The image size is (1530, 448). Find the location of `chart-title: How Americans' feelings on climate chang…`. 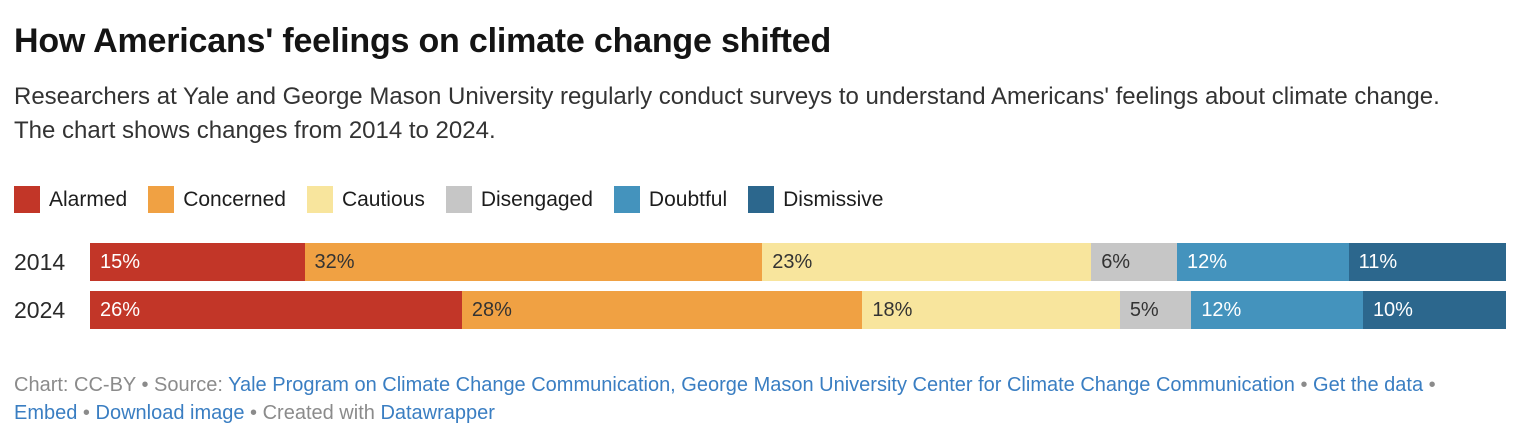

chart-title: How Americans' feelings on climate chang… is located at coordinates (423, 41).